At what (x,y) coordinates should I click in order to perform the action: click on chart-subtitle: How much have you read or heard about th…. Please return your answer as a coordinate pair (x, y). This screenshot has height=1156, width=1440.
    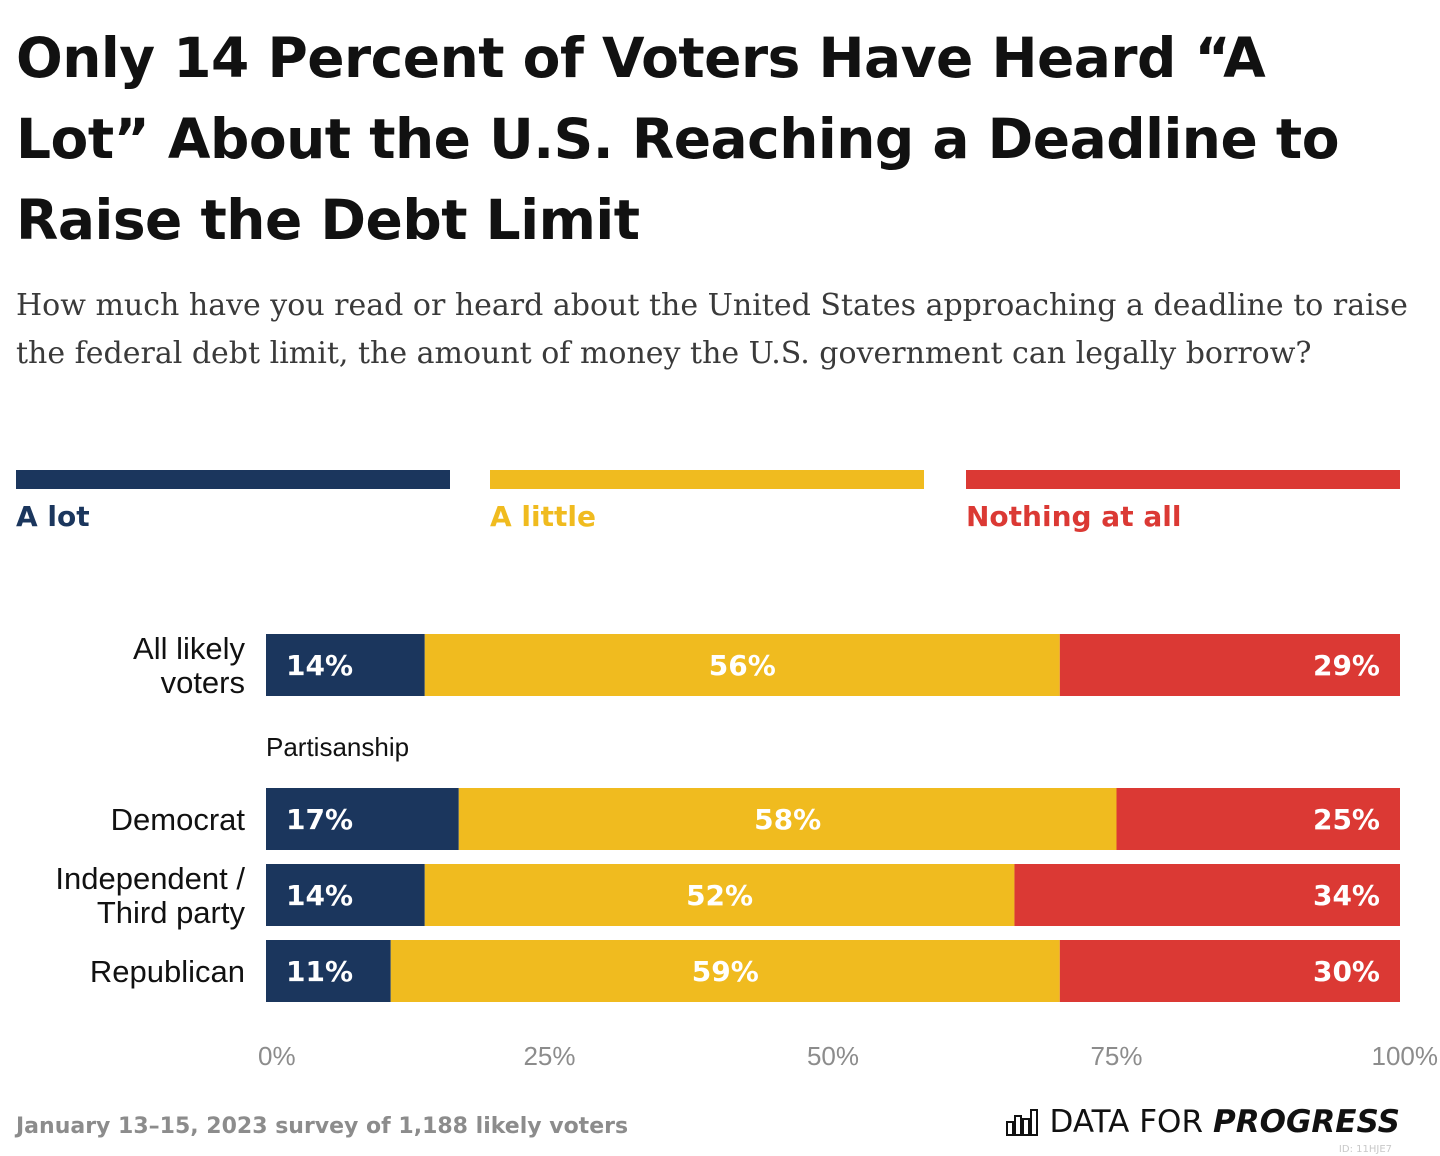
    Looking at the image, I should click on (712, 329).